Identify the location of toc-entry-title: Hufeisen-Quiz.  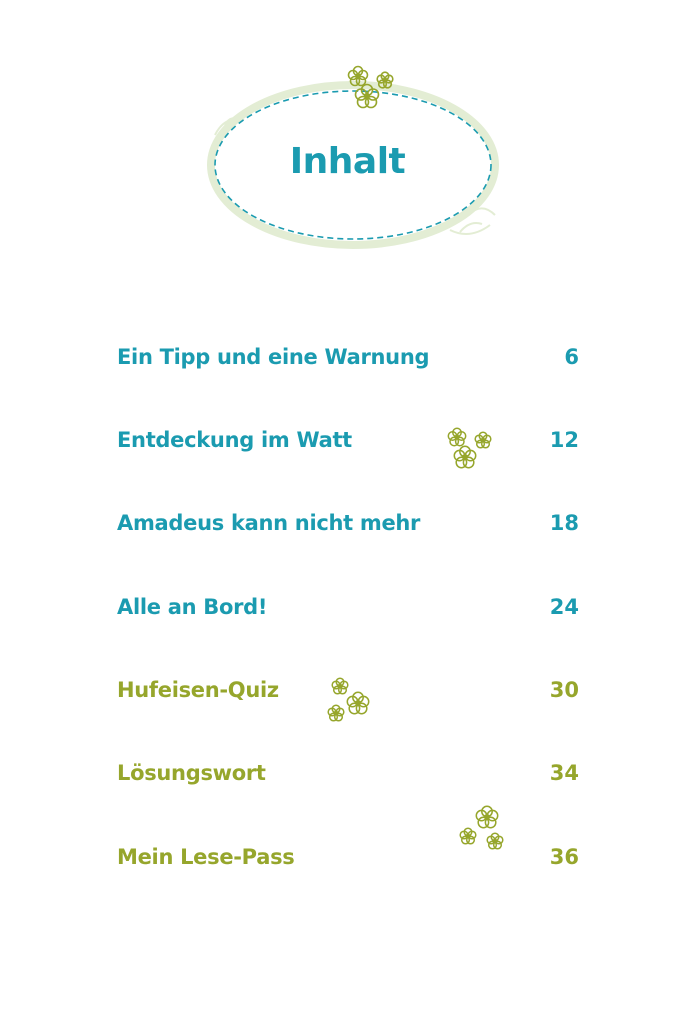
(198, 690).